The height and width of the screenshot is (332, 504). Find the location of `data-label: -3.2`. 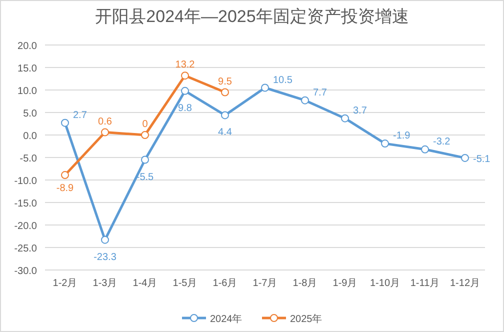

data-label: -3.2 is located at coordinates (442, 142).